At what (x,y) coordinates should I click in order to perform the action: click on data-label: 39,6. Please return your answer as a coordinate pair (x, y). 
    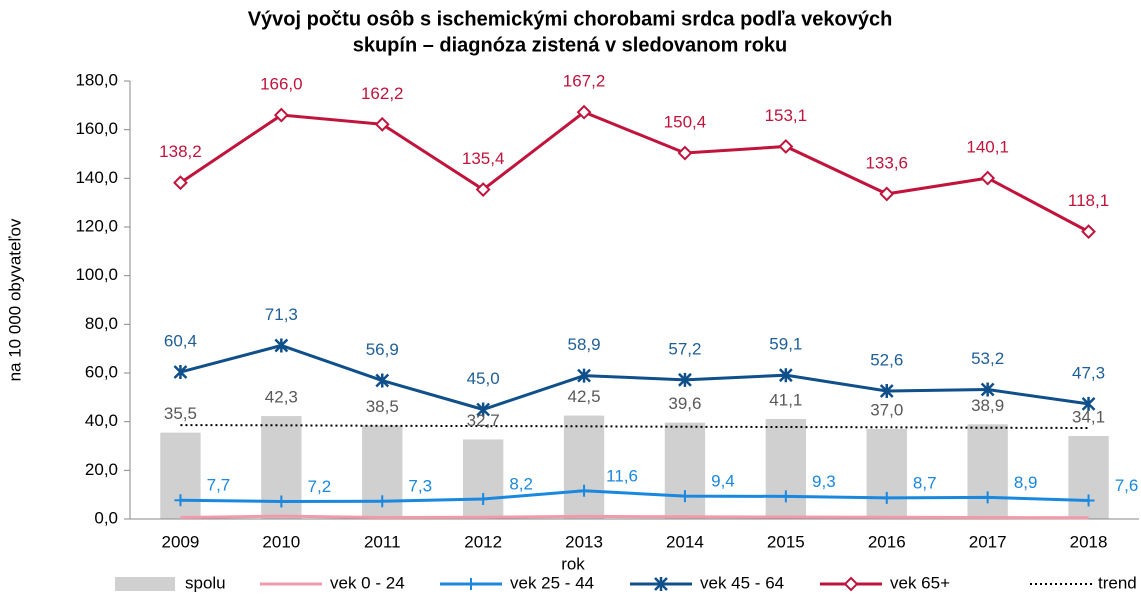
    Looking at the image, I should click on (684, 403).